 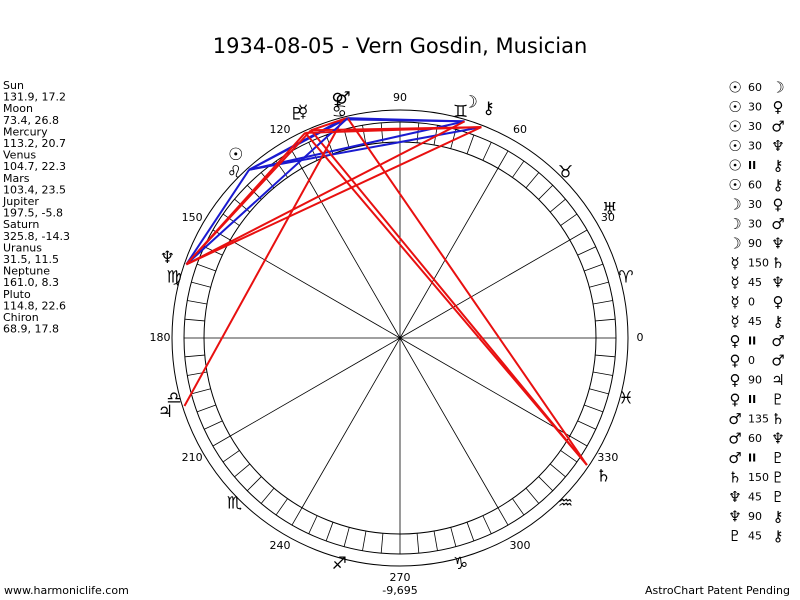 I want to click on planet-position: 103.4, 23.5, so click(x=34, y=189).